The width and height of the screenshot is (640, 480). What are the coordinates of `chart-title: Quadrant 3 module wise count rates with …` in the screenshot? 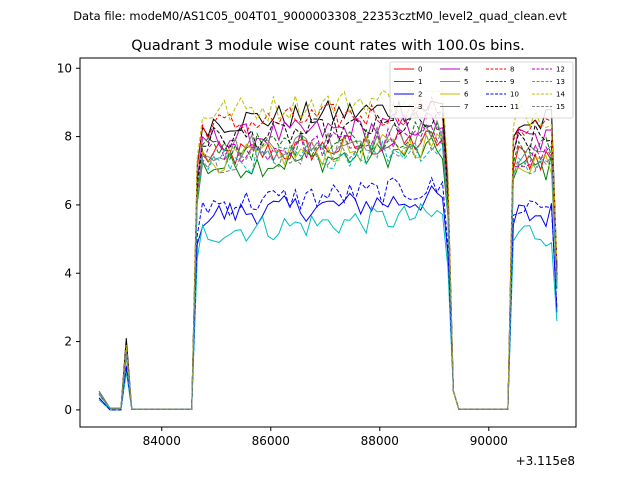 It's located at (328, 46).